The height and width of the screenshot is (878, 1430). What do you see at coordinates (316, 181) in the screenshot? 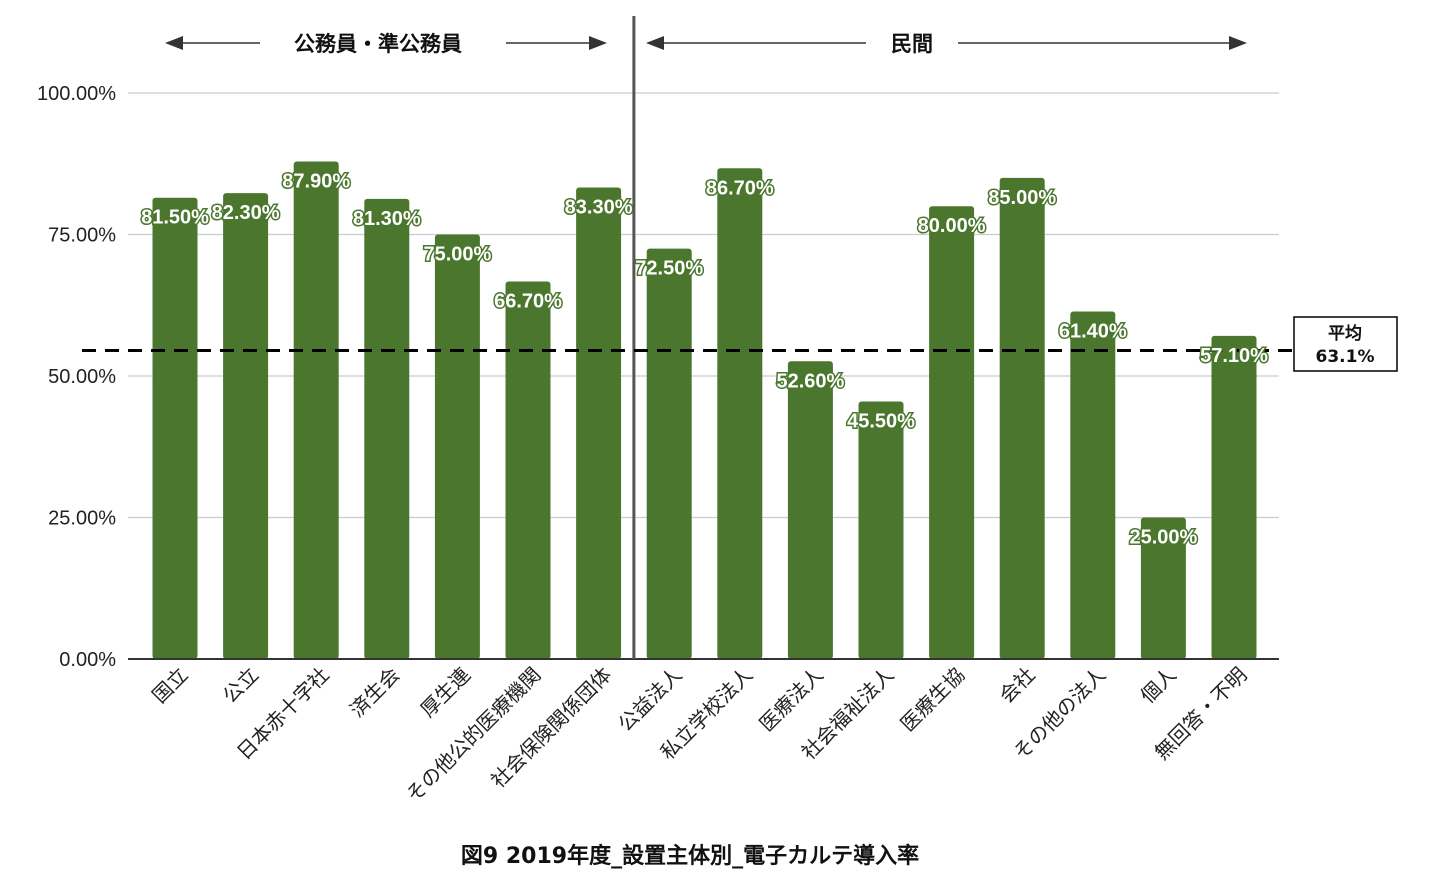
I see `data-label: 87.90%` at bounding box center [316, 181].